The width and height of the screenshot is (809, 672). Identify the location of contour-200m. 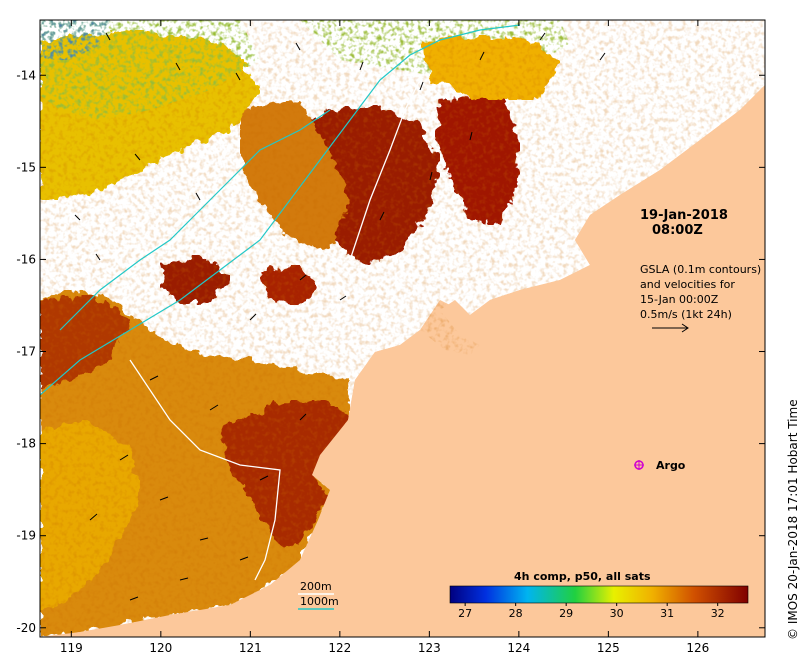
(205, 470).